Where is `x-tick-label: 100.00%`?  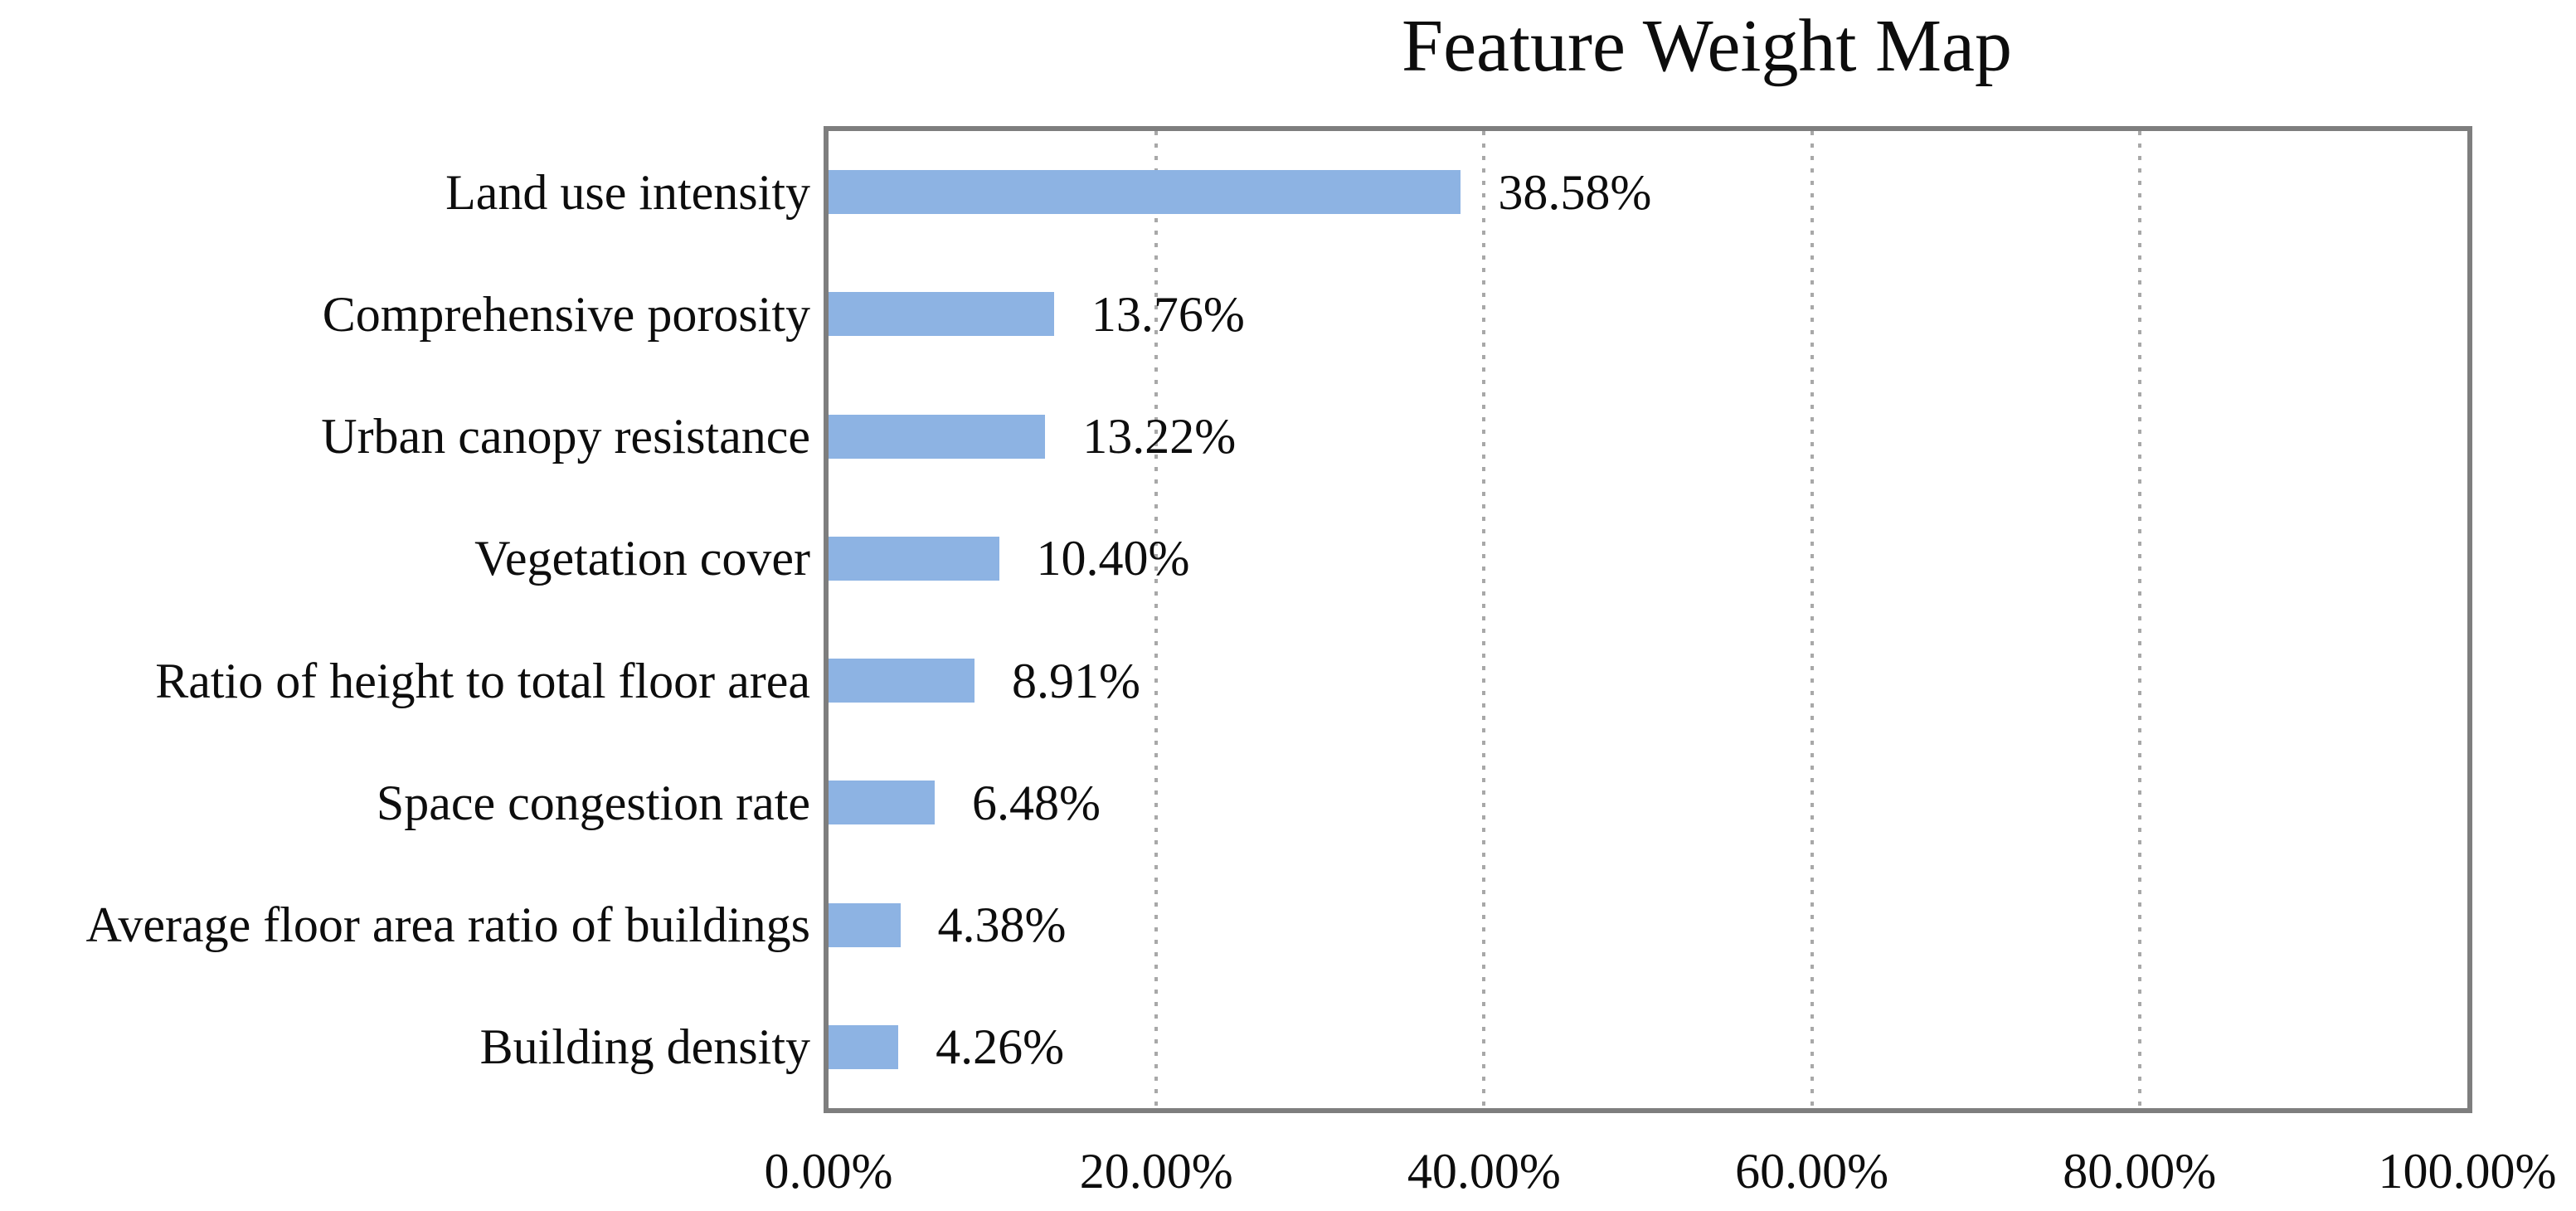
x-tick-label: 100.00% is located at coordinates (2467, 1171).